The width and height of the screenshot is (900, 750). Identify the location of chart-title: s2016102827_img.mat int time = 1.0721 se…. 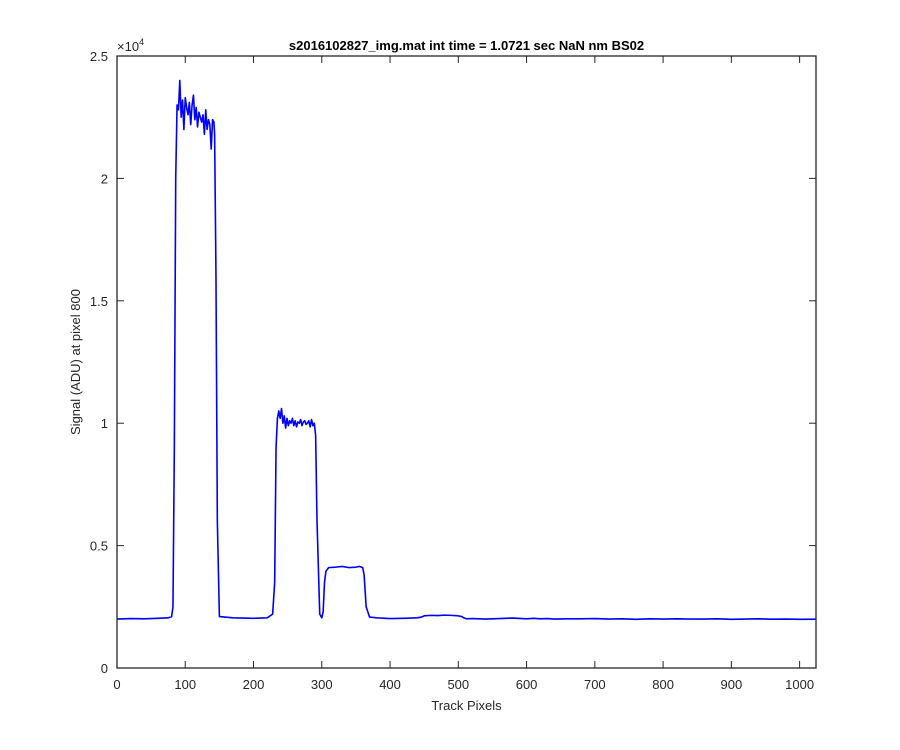
(466, 45).